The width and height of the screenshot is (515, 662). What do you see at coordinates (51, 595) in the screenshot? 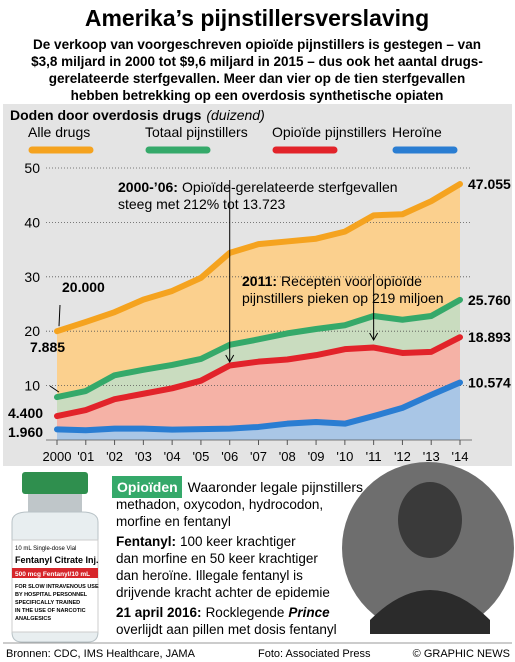
I see `vial-text: BY HOSPITAL PERSONNEL` at bounding box center [51, 595].